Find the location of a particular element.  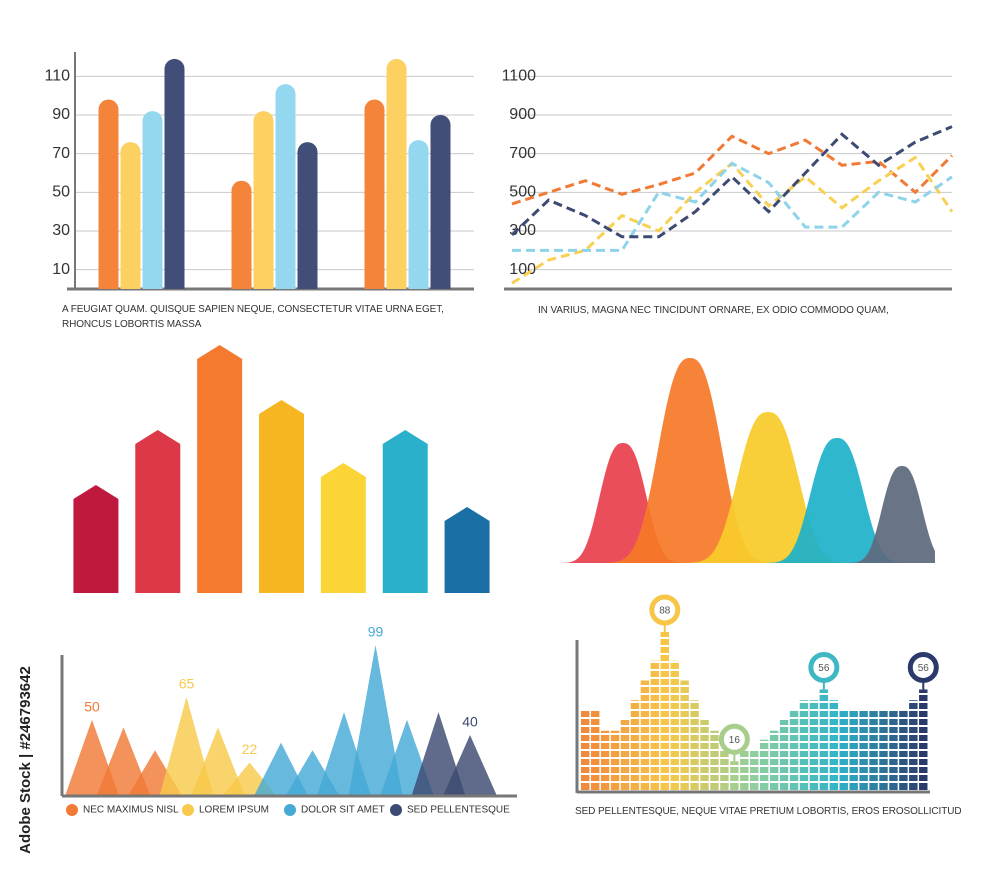

y-tick-label: 1100 is located at coordinates (519, 76).